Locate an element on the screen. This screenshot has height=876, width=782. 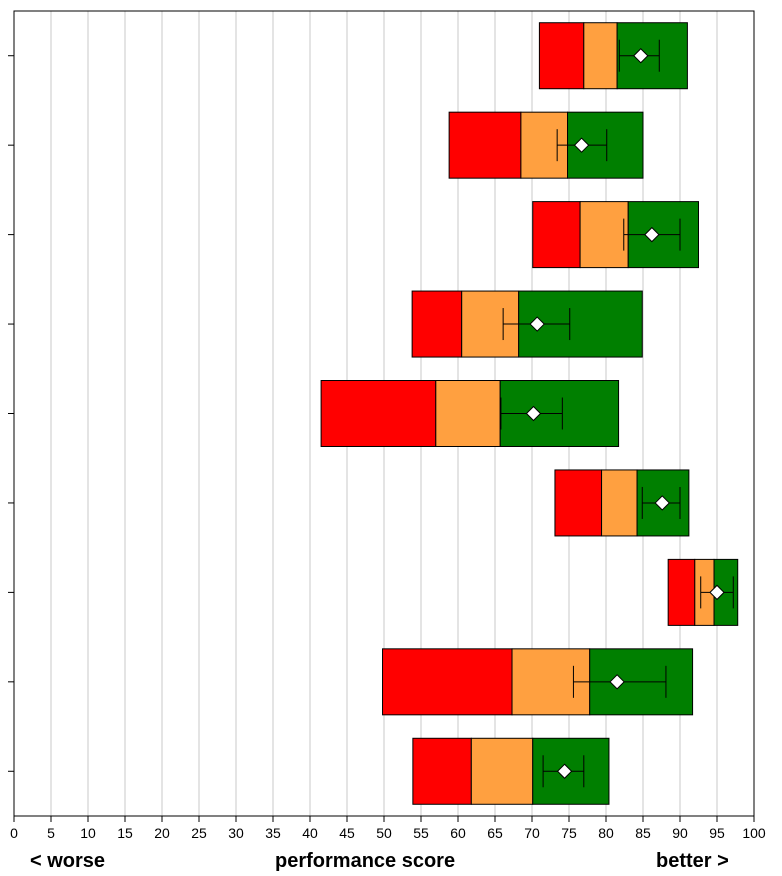
x-tick-label: 10 is located at coordinates (88, 833).